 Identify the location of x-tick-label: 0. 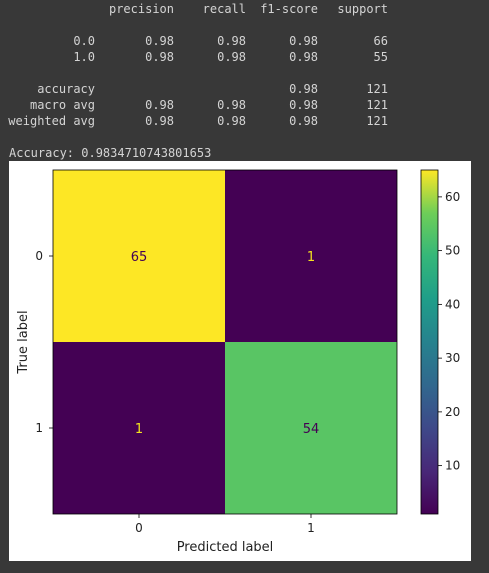
(139, 528).